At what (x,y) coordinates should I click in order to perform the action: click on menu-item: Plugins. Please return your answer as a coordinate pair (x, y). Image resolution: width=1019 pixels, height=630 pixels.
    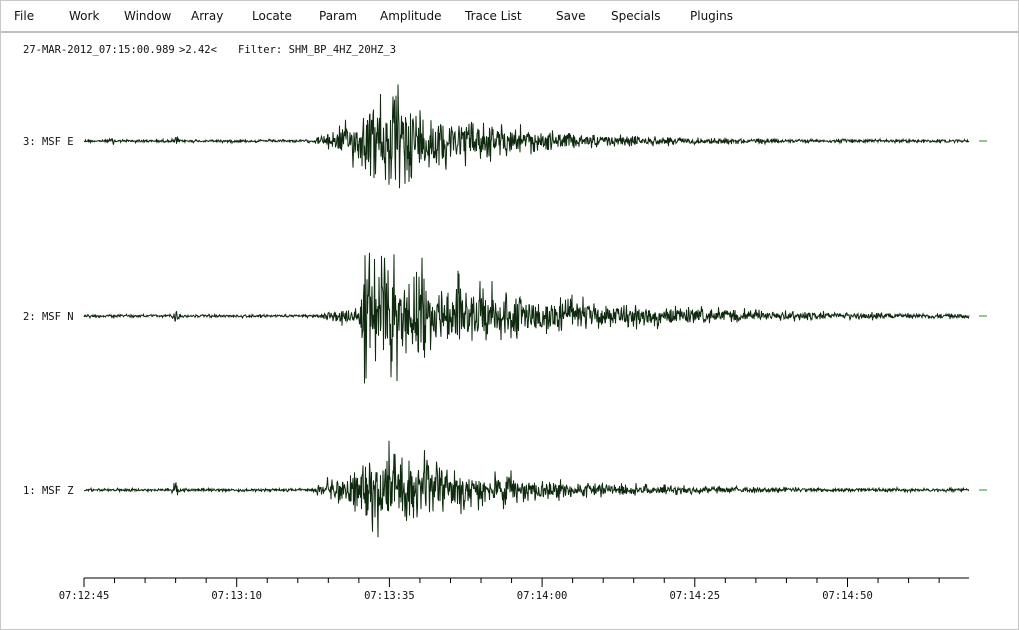
    Looking at the image, I should click on (711, 16).